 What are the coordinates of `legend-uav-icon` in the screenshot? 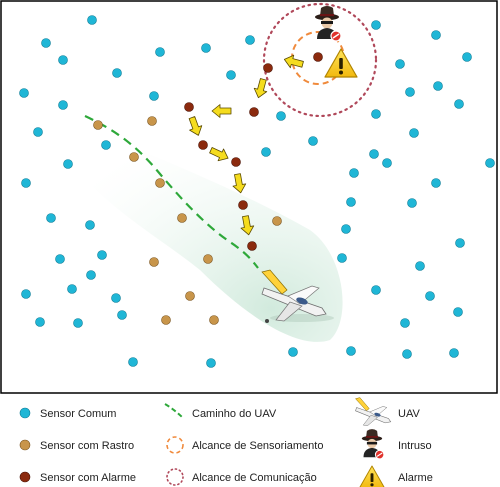 It's located at (373, 411).